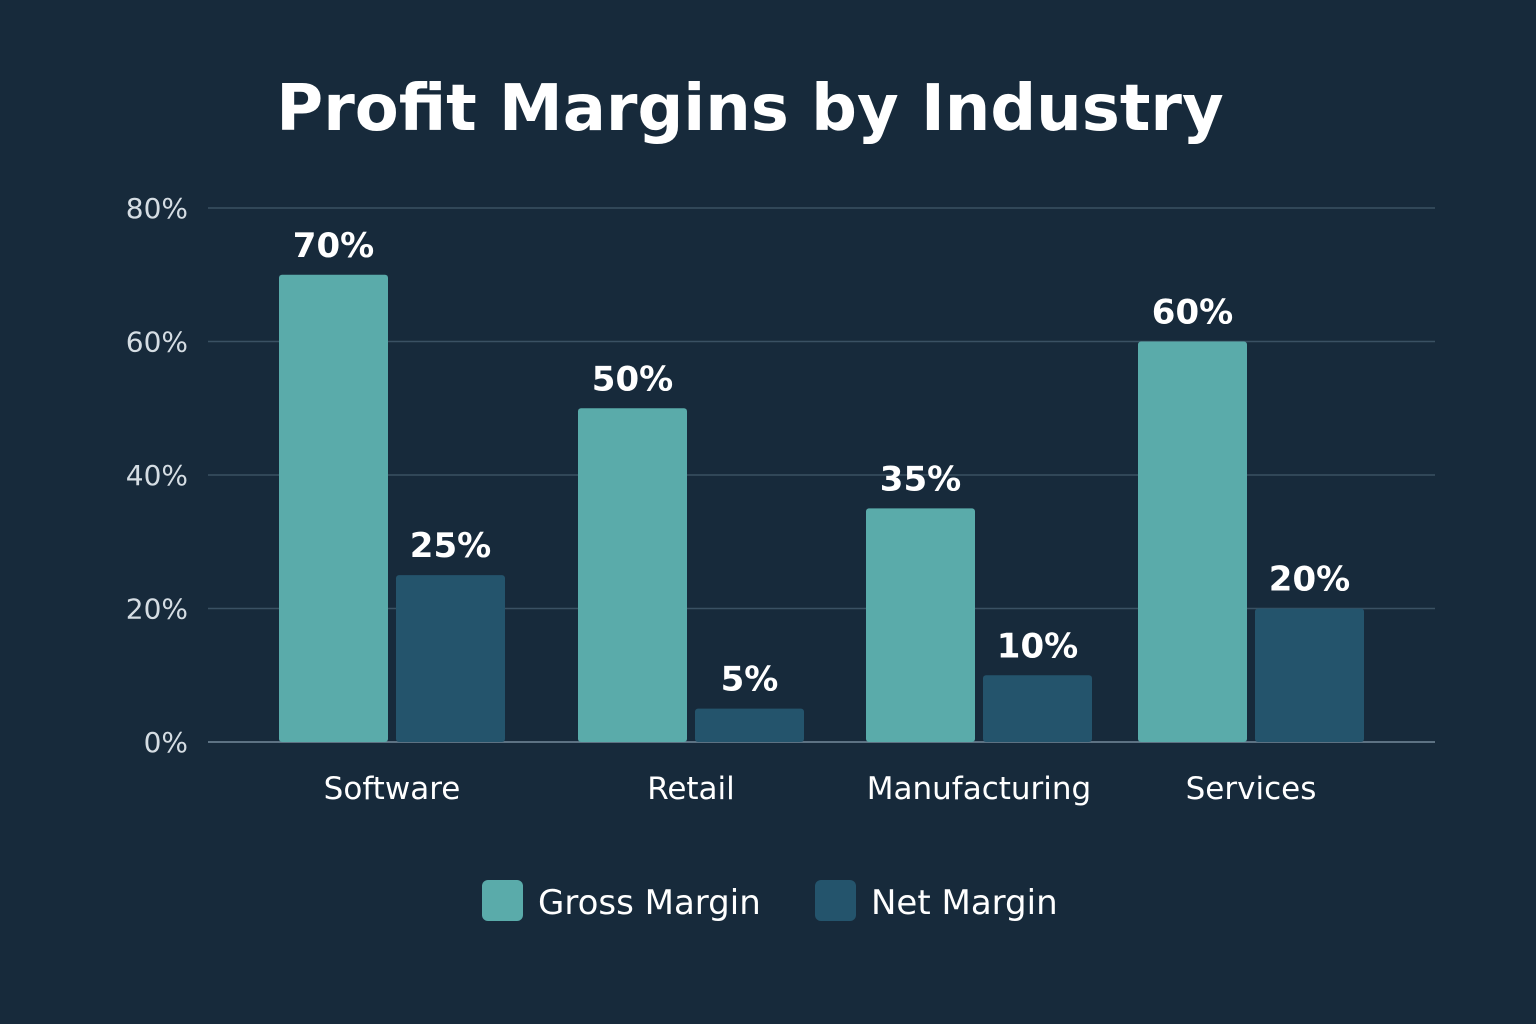  I want to click on data-label: 10%, so click(1037, 646).